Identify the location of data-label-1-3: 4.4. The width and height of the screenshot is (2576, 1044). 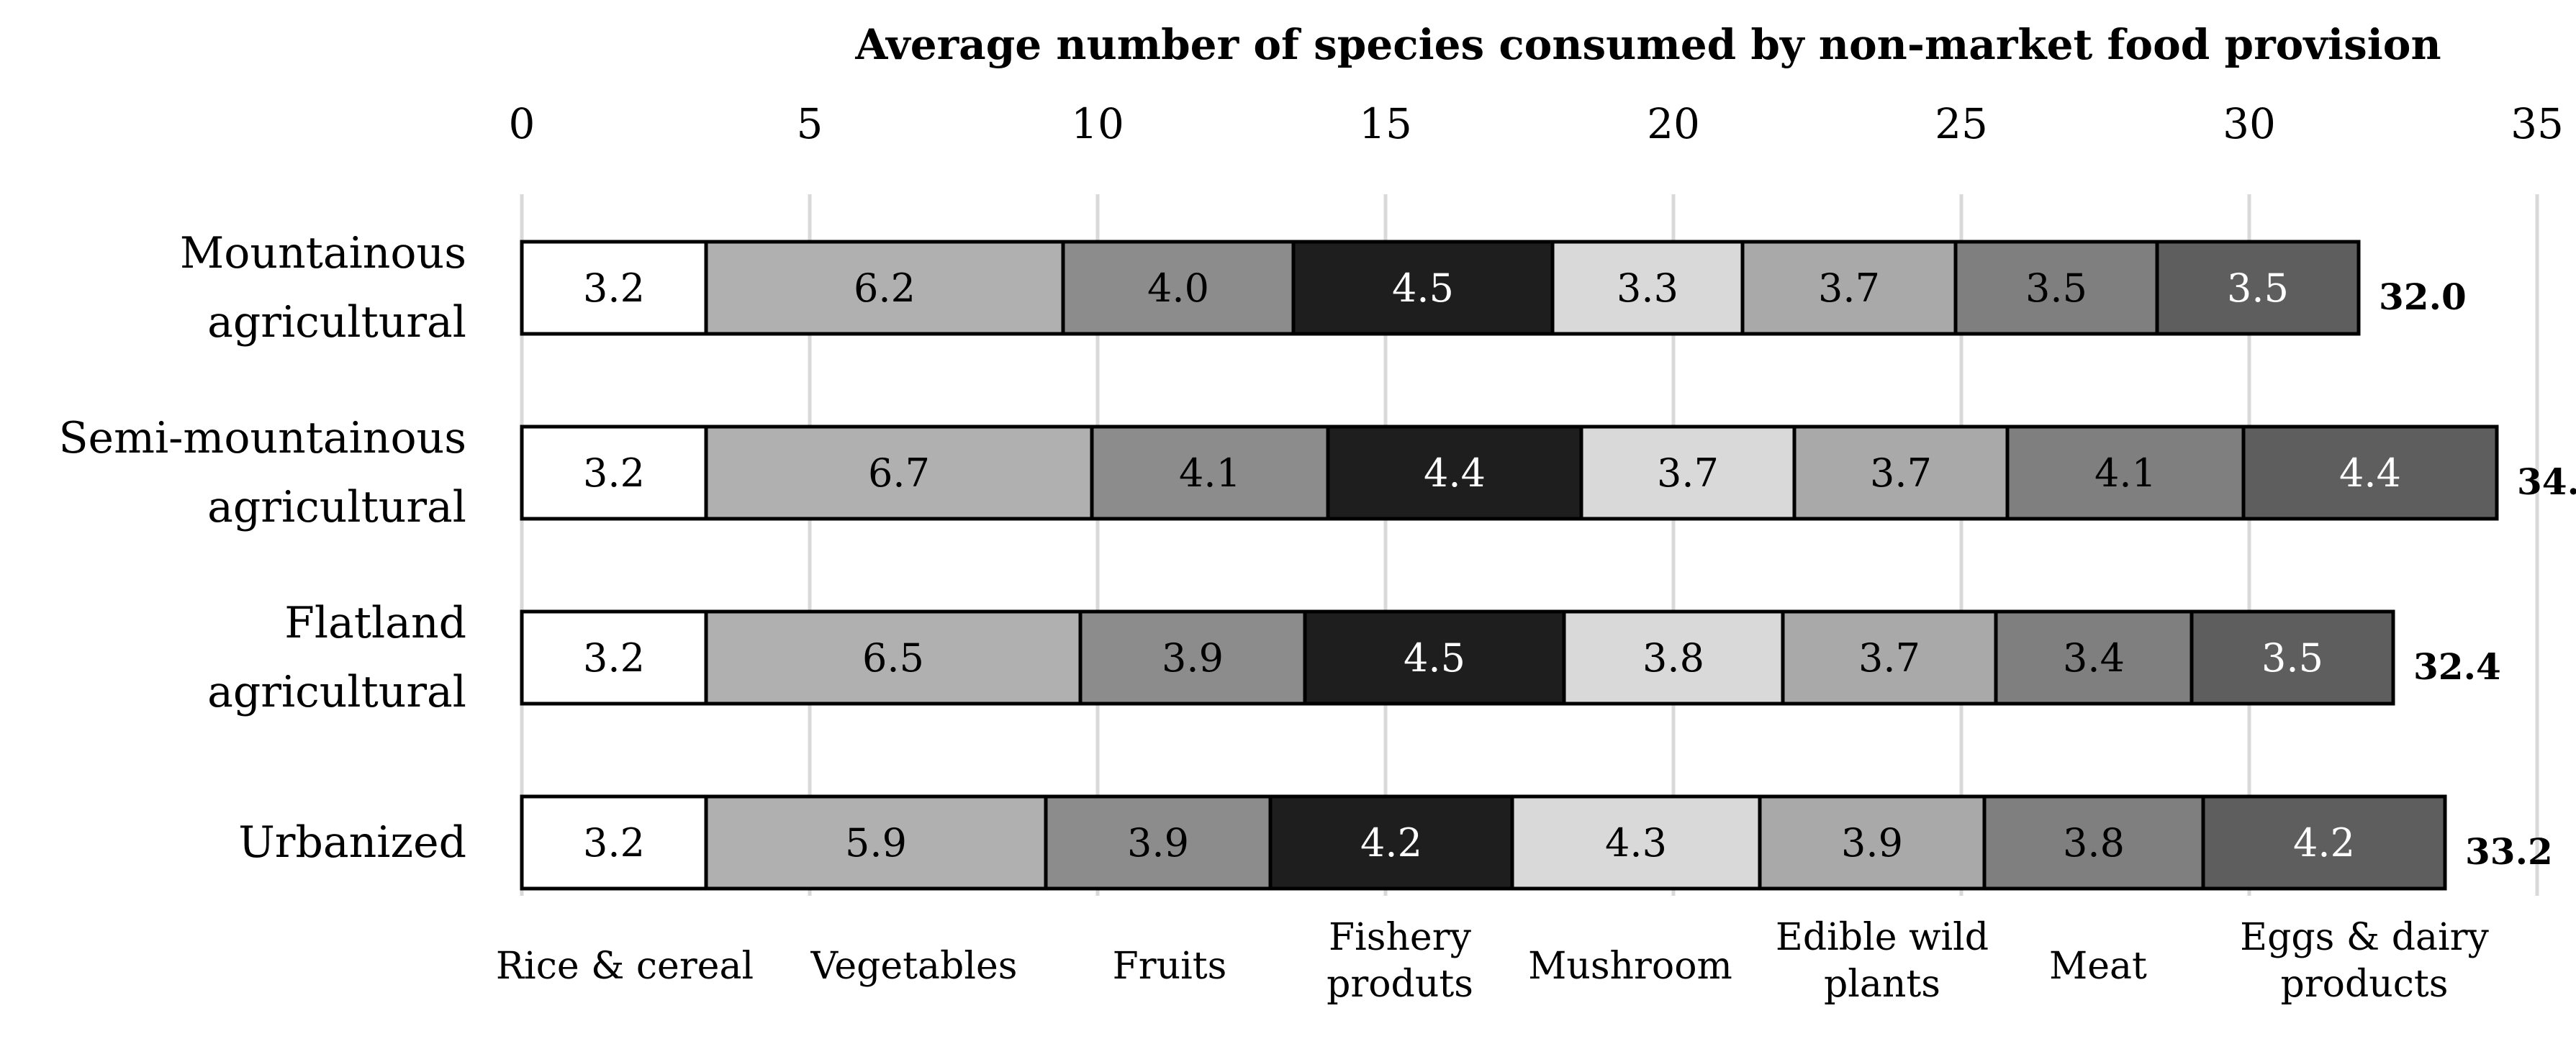
(1455, 473).